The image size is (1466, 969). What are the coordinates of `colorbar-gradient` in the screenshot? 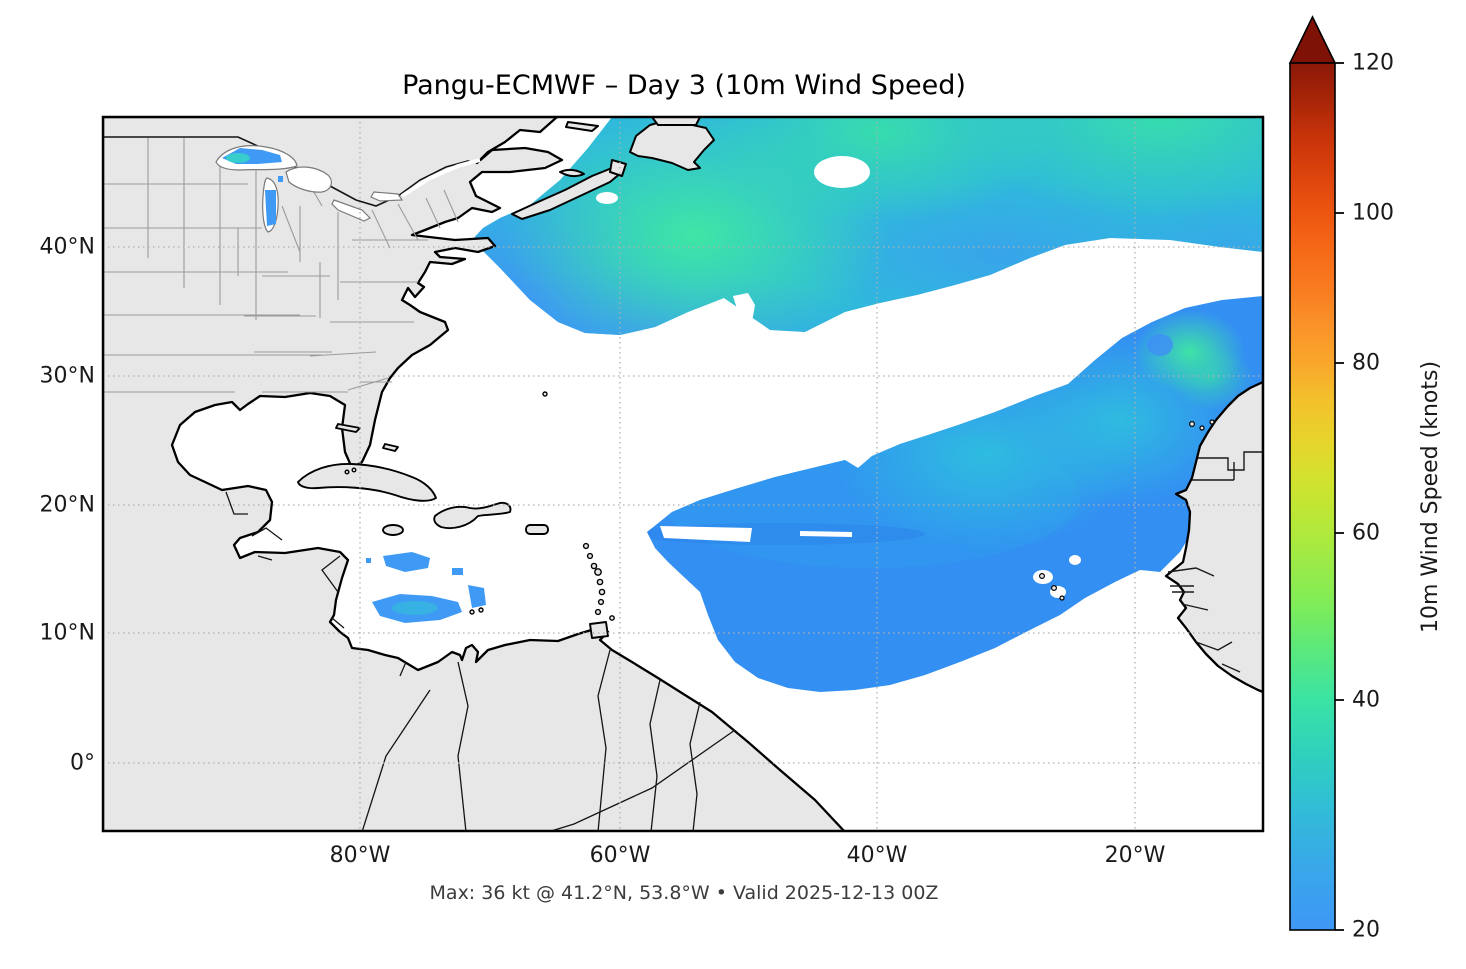 It's located at (1312, 496).